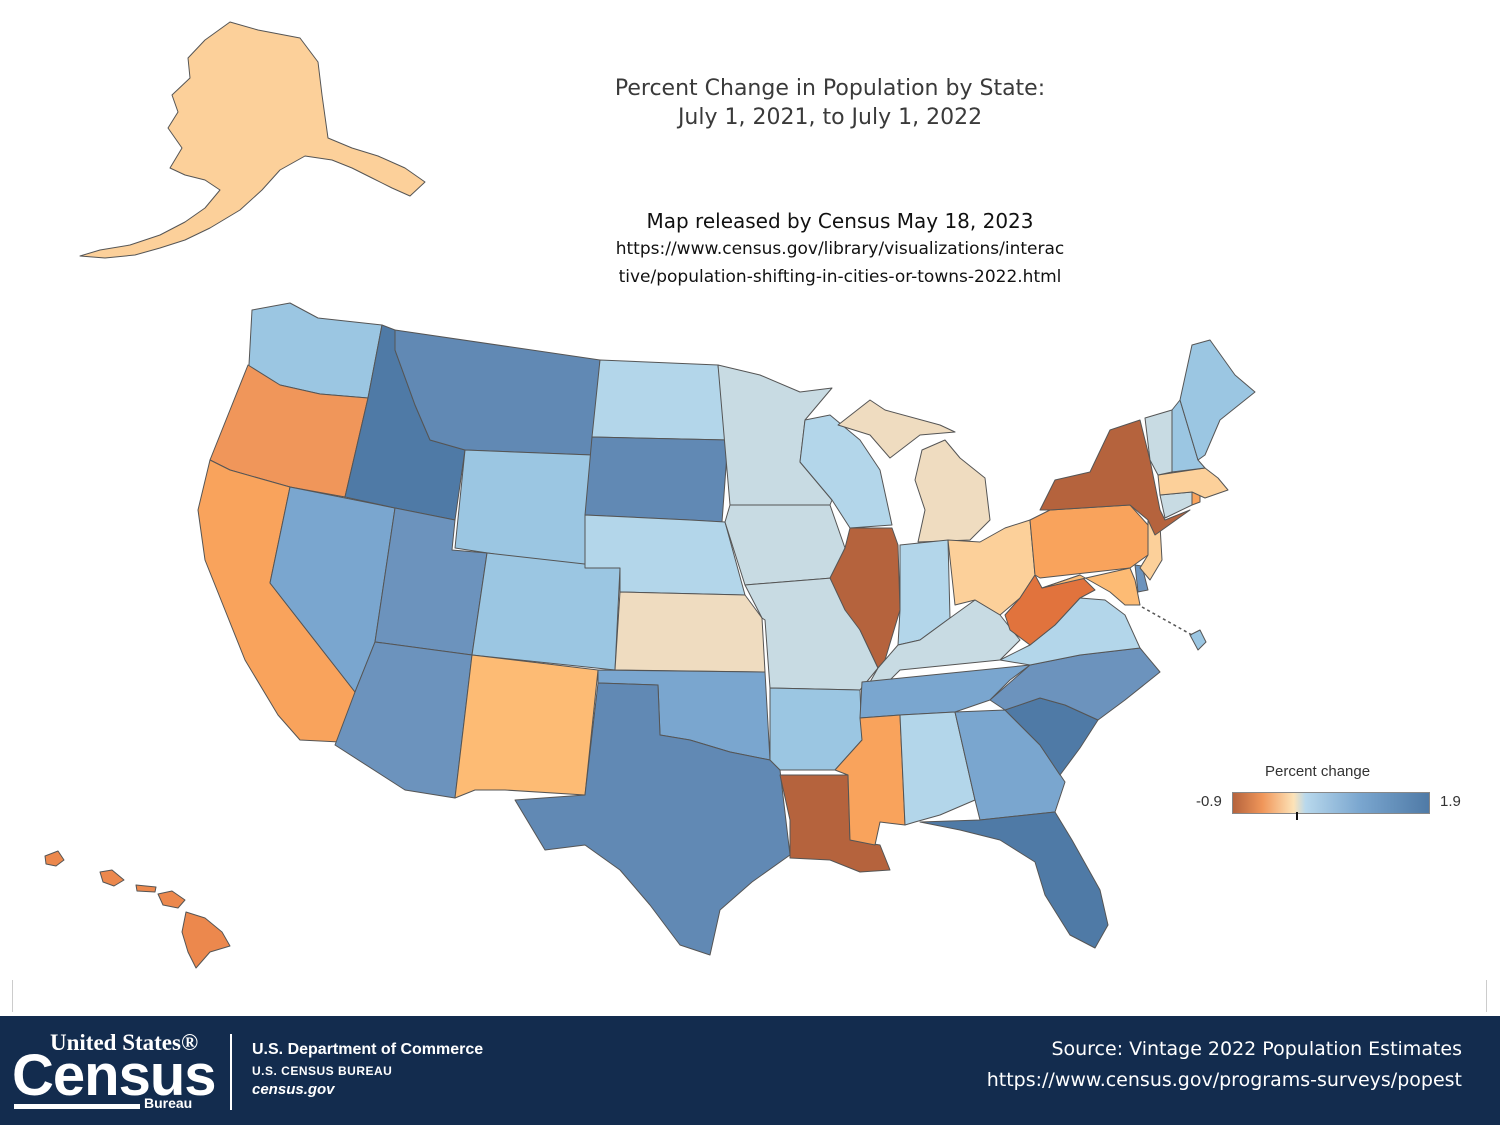 The width and height of the screenshot is (1500, 1125). What do you see at coordinates (77, 1106) in the screenshot?
I see `census-logo-underline` at bounding box center [77, 1106].